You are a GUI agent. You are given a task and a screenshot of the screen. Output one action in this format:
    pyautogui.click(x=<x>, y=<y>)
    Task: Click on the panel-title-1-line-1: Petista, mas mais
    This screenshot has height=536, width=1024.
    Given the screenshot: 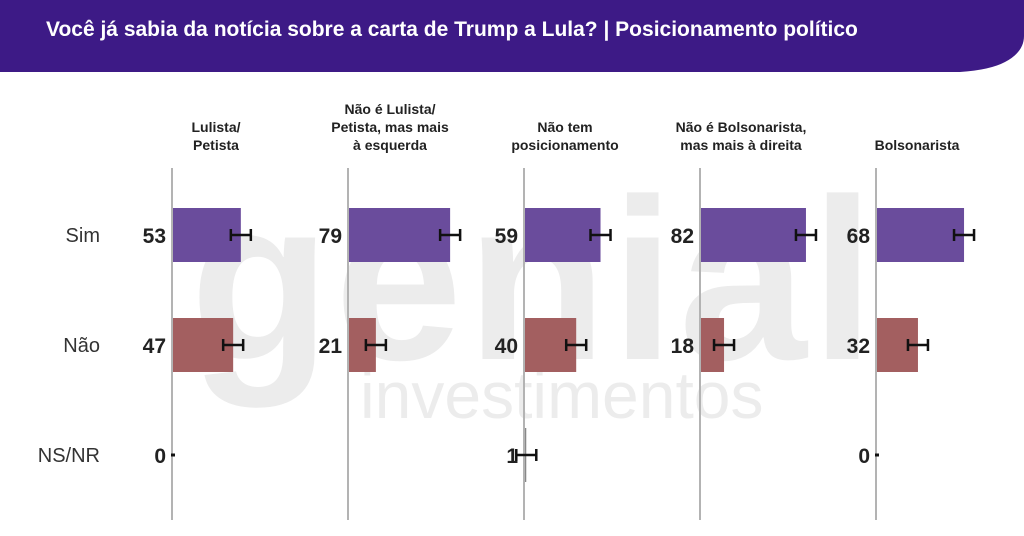 What is the action you would take?
    pyautogui.click(x=390, y=127)
    